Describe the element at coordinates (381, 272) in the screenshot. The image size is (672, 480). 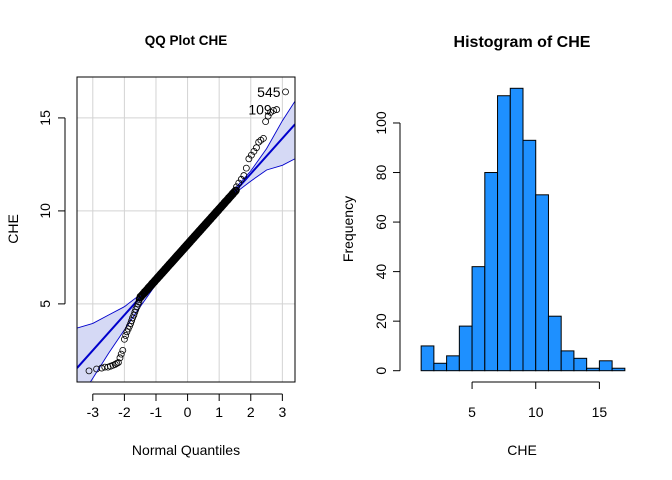
I see `hist-y-tick-label: 40` at that location.